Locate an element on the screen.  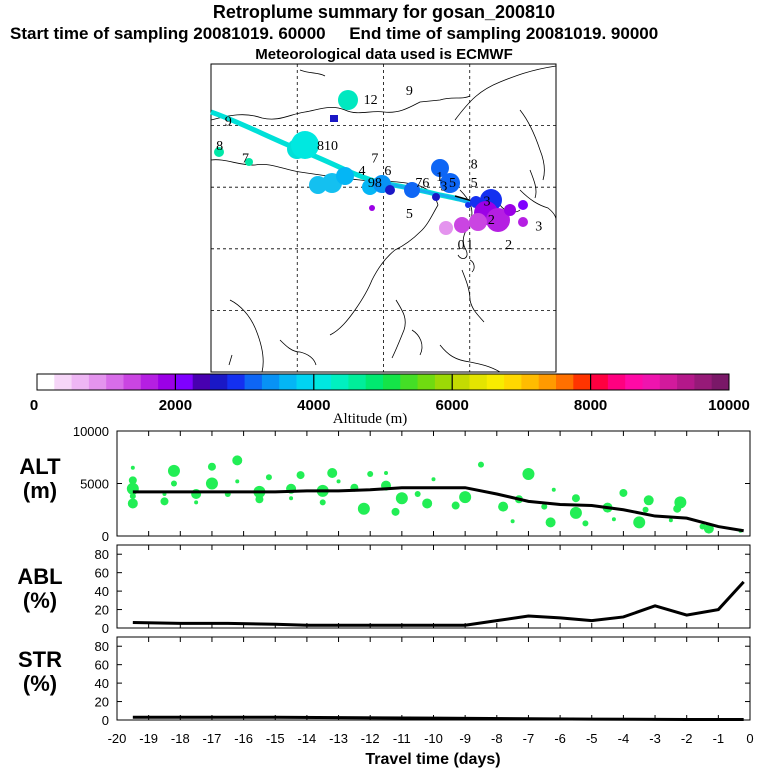
cluster-label: 6 is located at coordinates (387, 171).